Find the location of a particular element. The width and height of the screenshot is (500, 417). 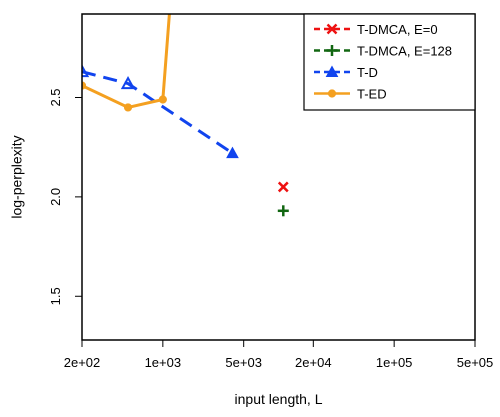

y-tick-label: 2.5 is located at coordinates (55, 97).